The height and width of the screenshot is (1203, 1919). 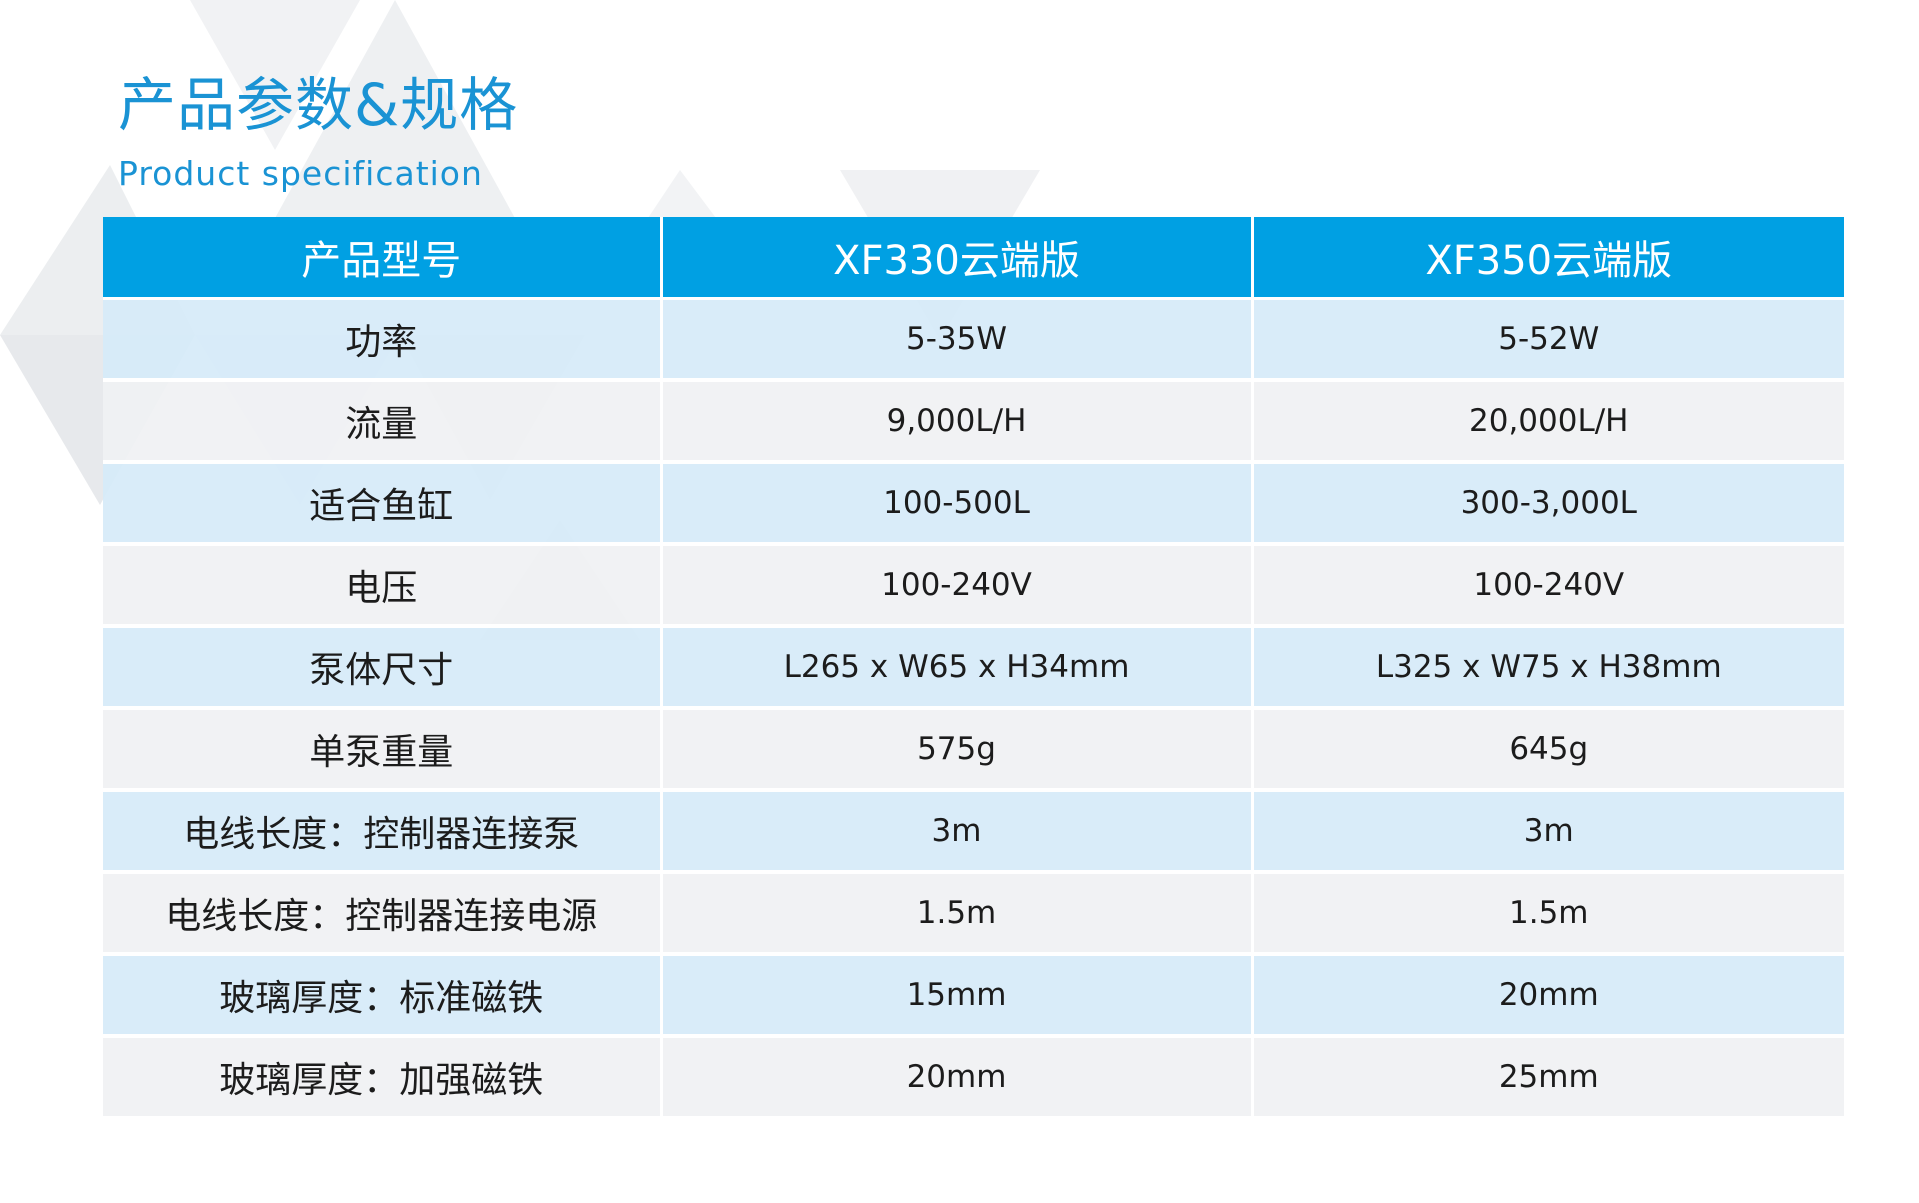 I want to click on cell-xf350-pump-size: L325 x W75 x H38mm, so click(x=1548, y=668).